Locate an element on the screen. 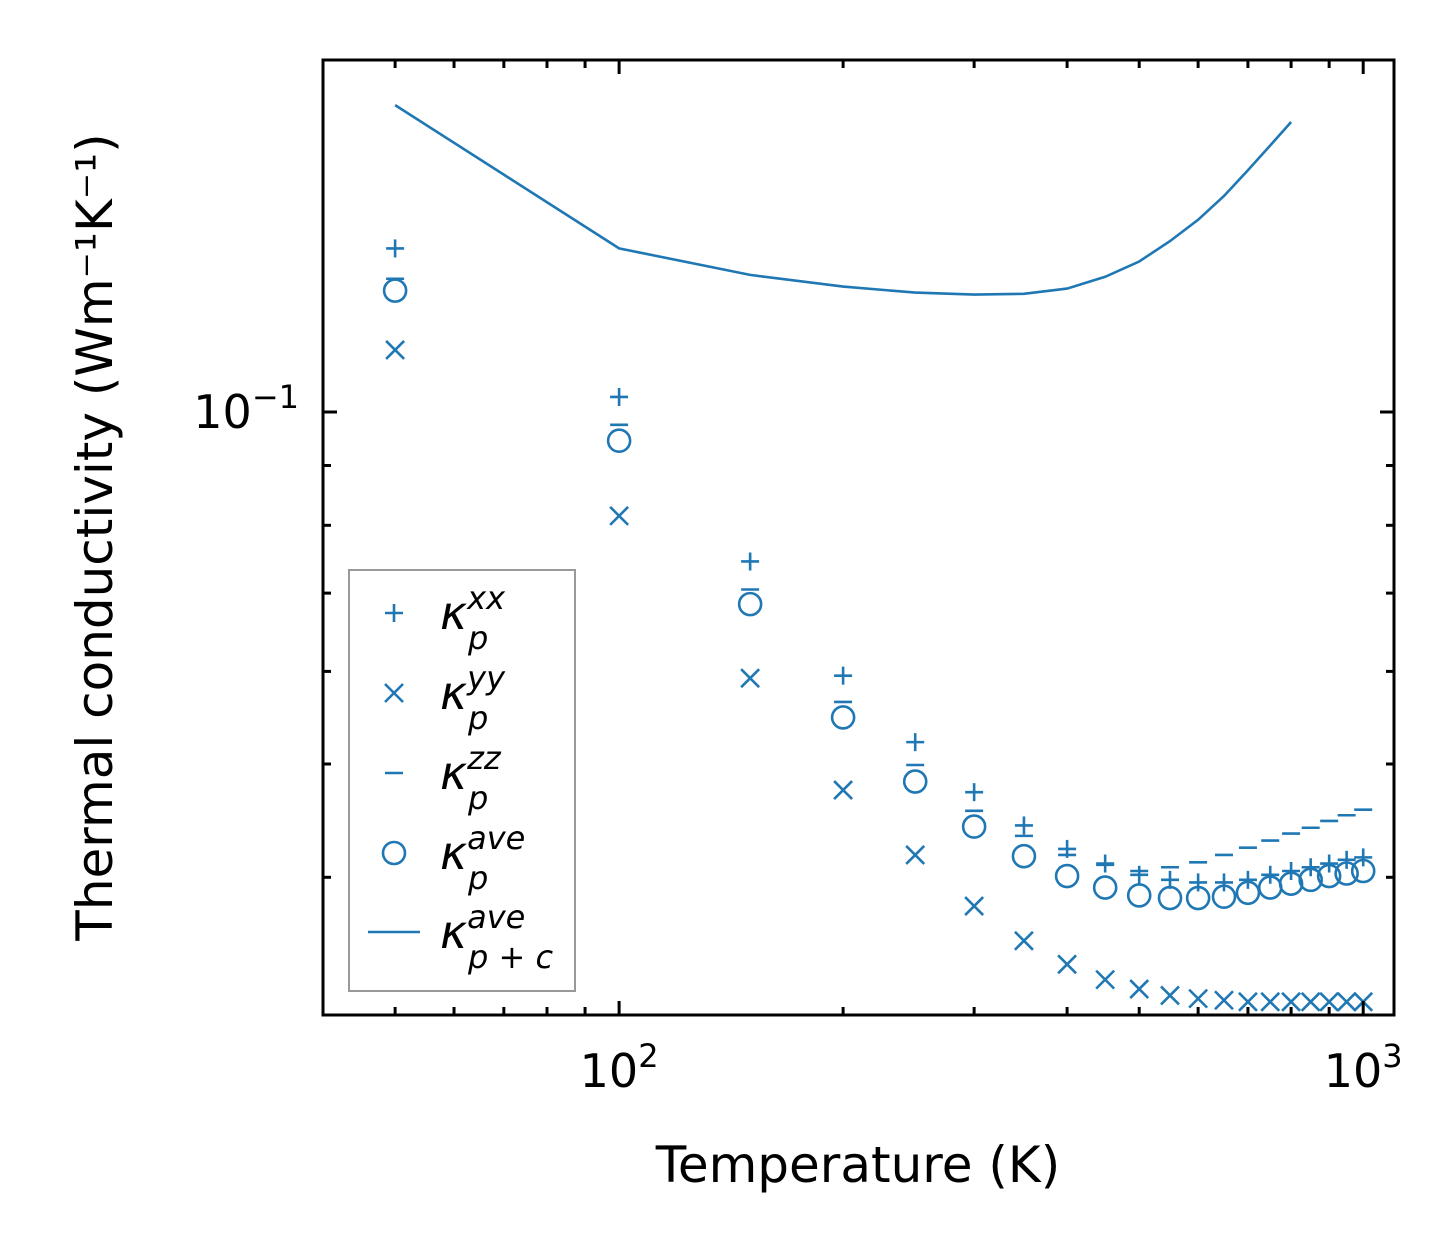 This screenshot has height=1254, width=1454. series-line-kave_pc is located at coordinates (843, 200).